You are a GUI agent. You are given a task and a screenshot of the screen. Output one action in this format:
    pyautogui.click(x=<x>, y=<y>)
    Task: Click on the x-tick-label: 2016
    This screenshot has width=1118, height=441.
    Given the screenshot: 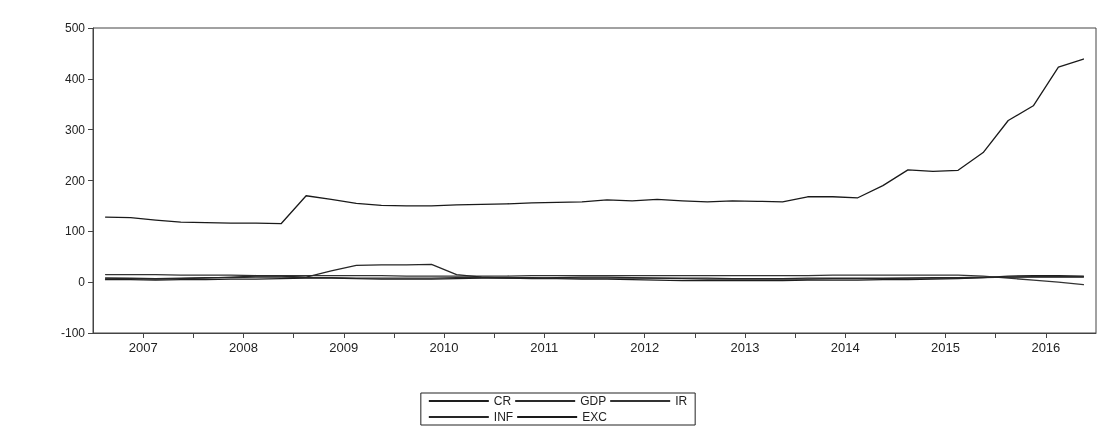 What is the action you would take?
    pyautogui.click(x=1046, y=347)
    